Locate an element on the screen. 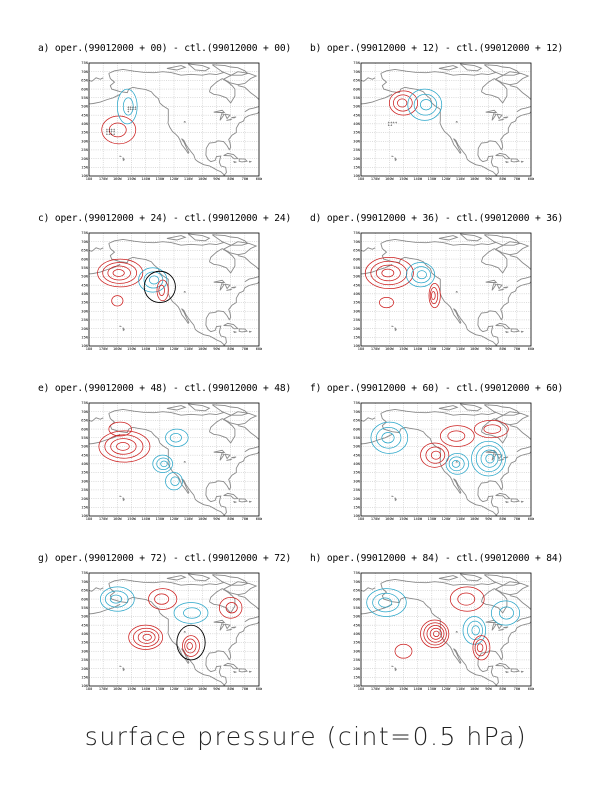 The image size is (612, 792). coastlines is located at coordinates (174, 289).